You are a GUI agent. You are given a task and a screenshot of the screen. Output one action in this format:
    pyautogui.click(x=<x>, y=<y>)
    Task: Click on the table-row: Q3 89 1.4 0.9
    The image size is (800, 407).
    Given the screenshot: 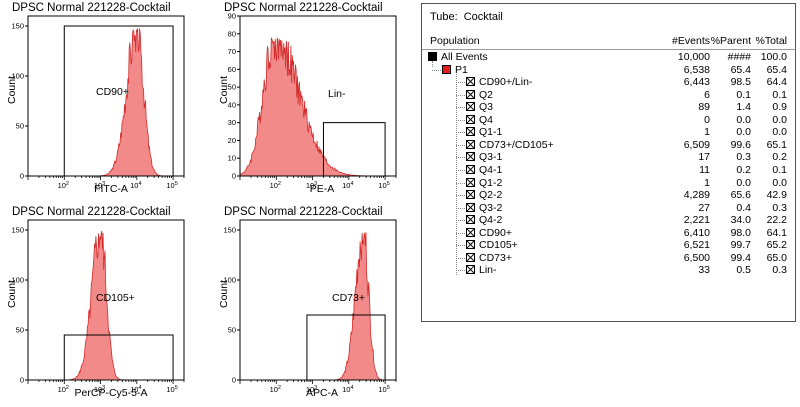 What is the action you would take?
    pyautogui.click(x=608, y=107)
    